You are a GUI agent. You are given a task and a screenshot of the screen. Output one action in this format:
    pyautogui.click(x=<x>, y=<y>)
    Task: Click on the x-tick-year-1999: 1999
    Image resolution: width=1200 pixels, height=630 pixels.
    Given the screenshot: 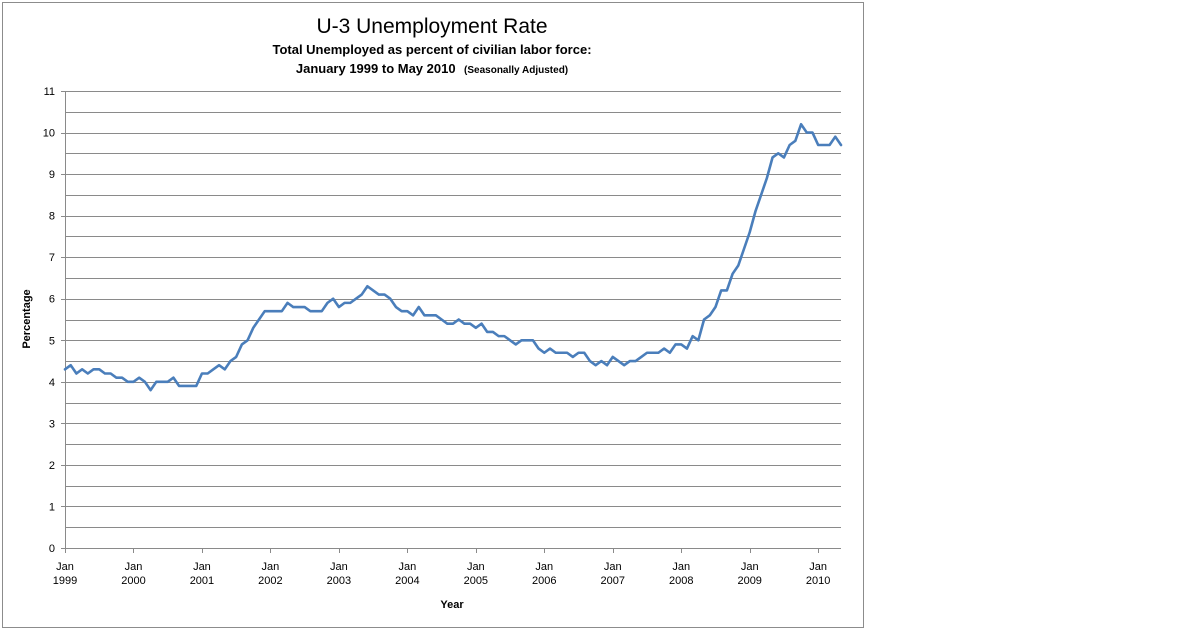 What is the action you would take?
    pyautogui.click(x=65, y=581)
    